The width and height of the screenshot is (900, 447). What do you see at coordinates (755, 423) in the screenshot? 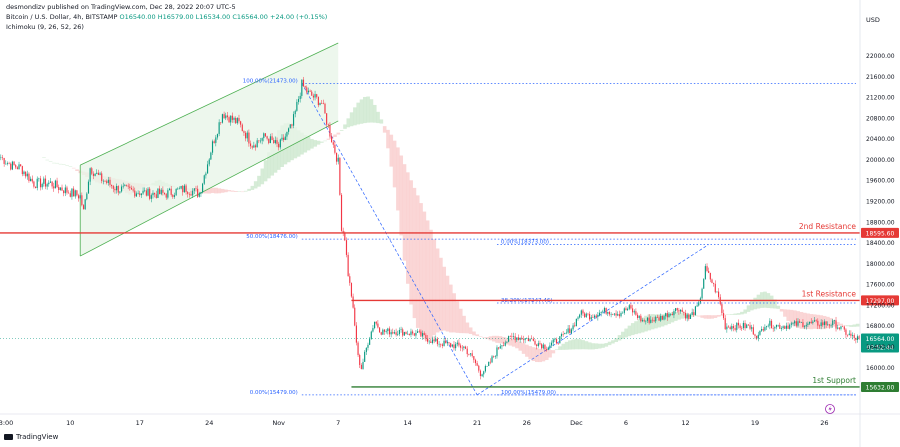
I see `time-tick-label: 19` at bounding box center [755, 423].